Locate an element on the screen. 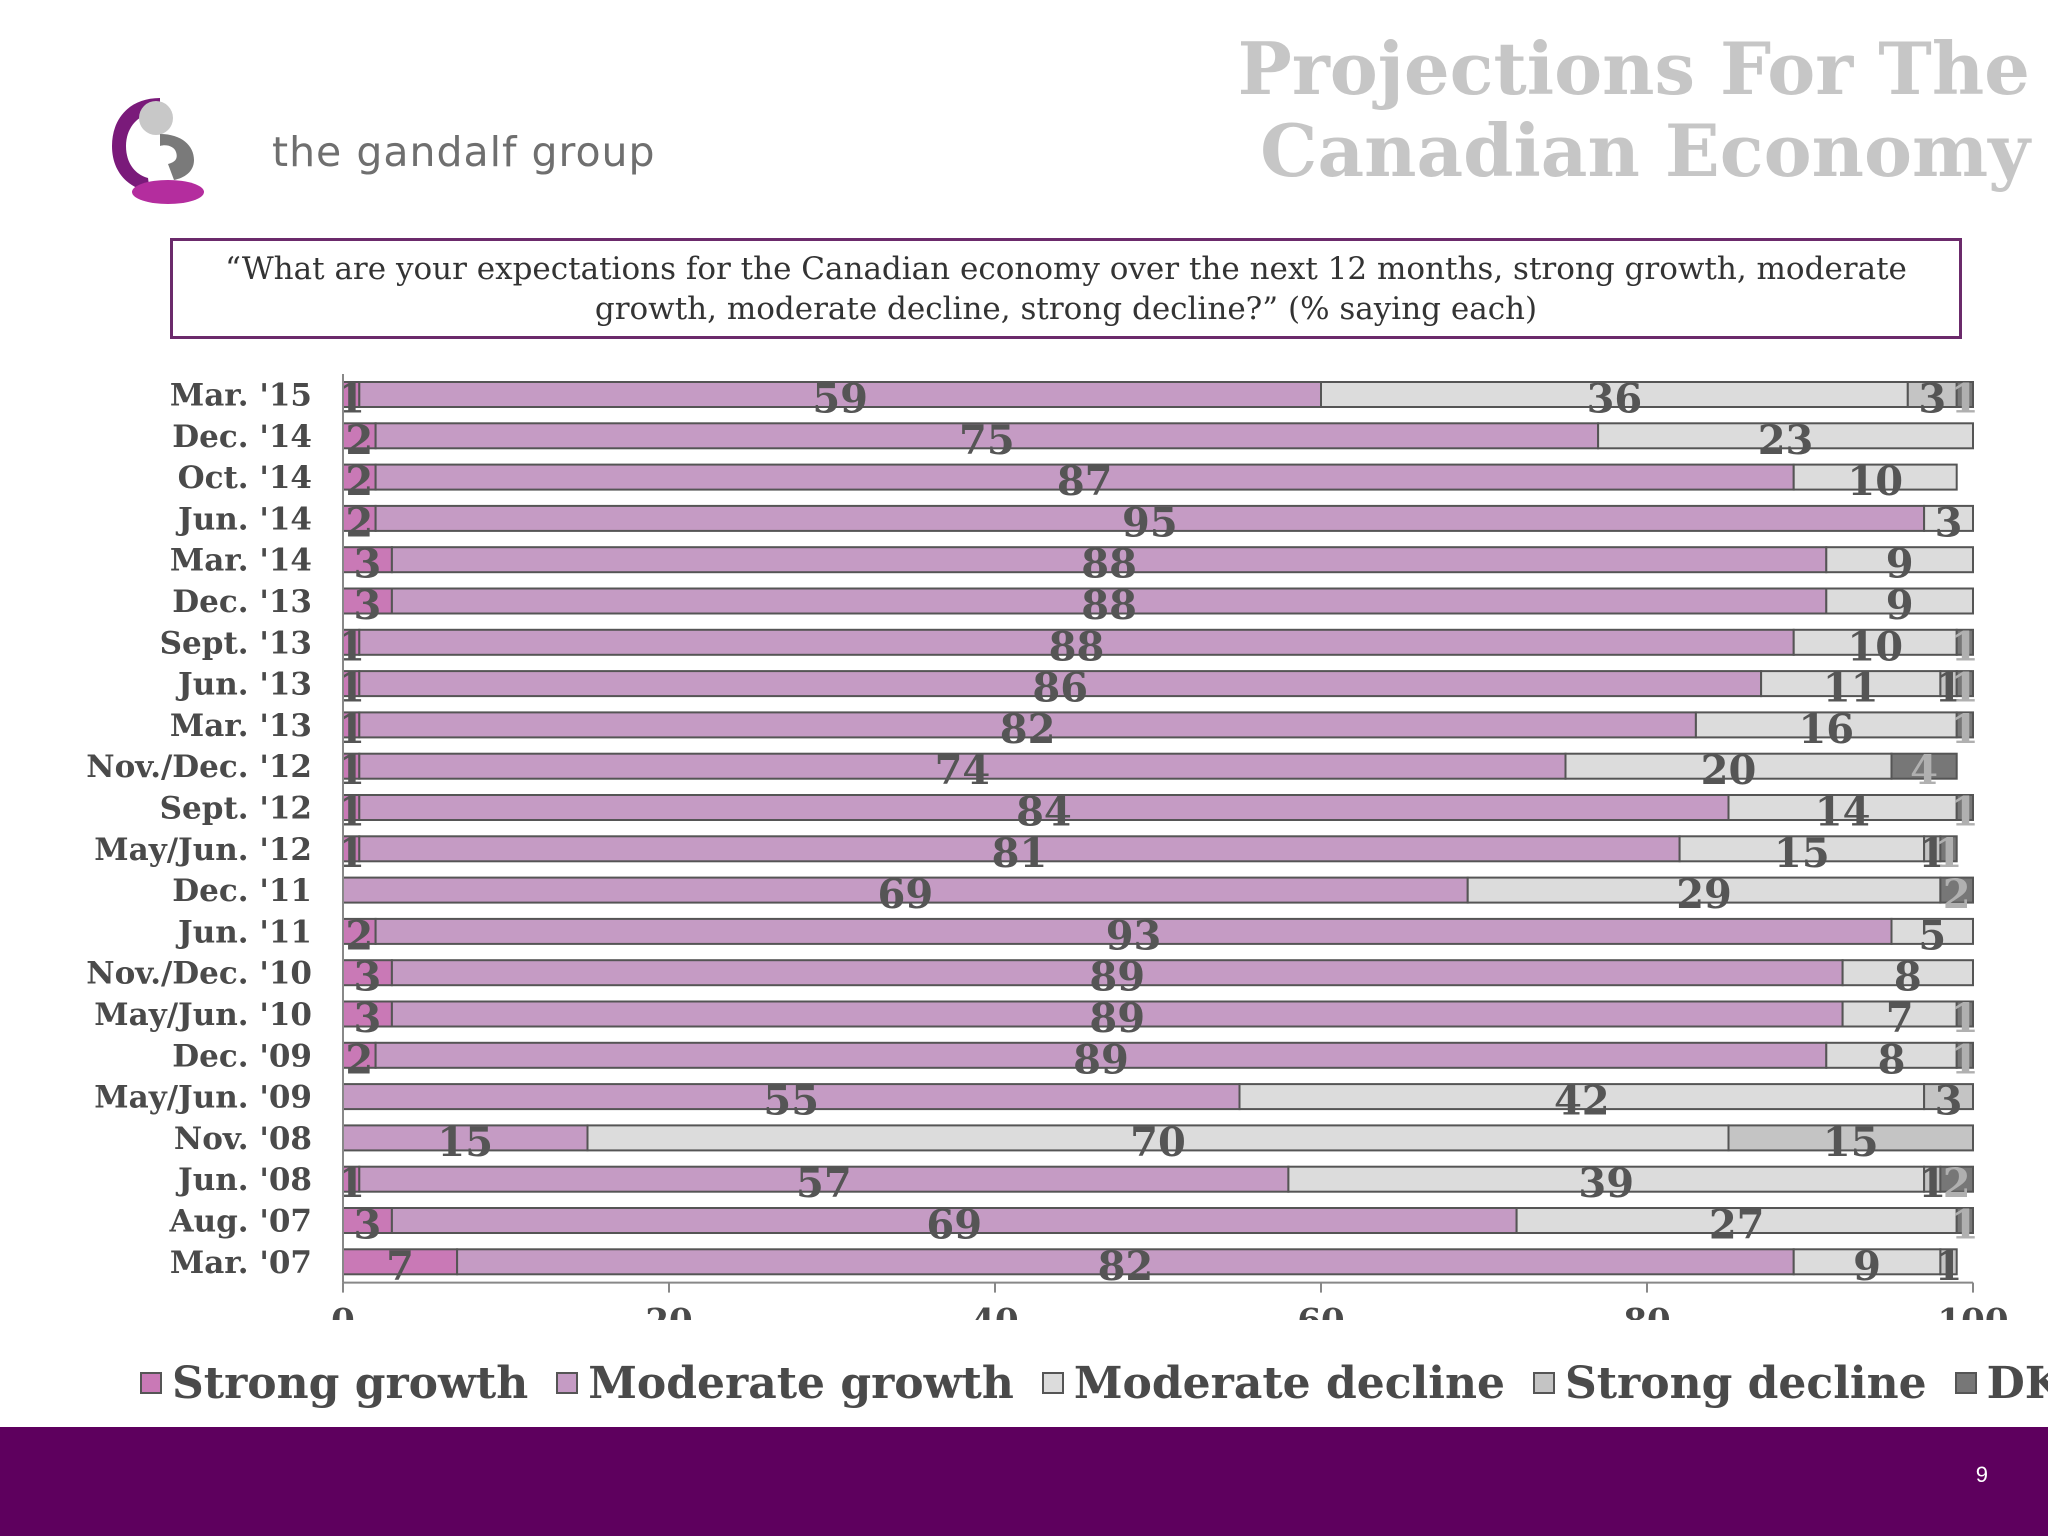 Image resolution: width=2048 pixels, height=1536 pixels. category-label: Sept. '12 is located at coordinates (236, 809).